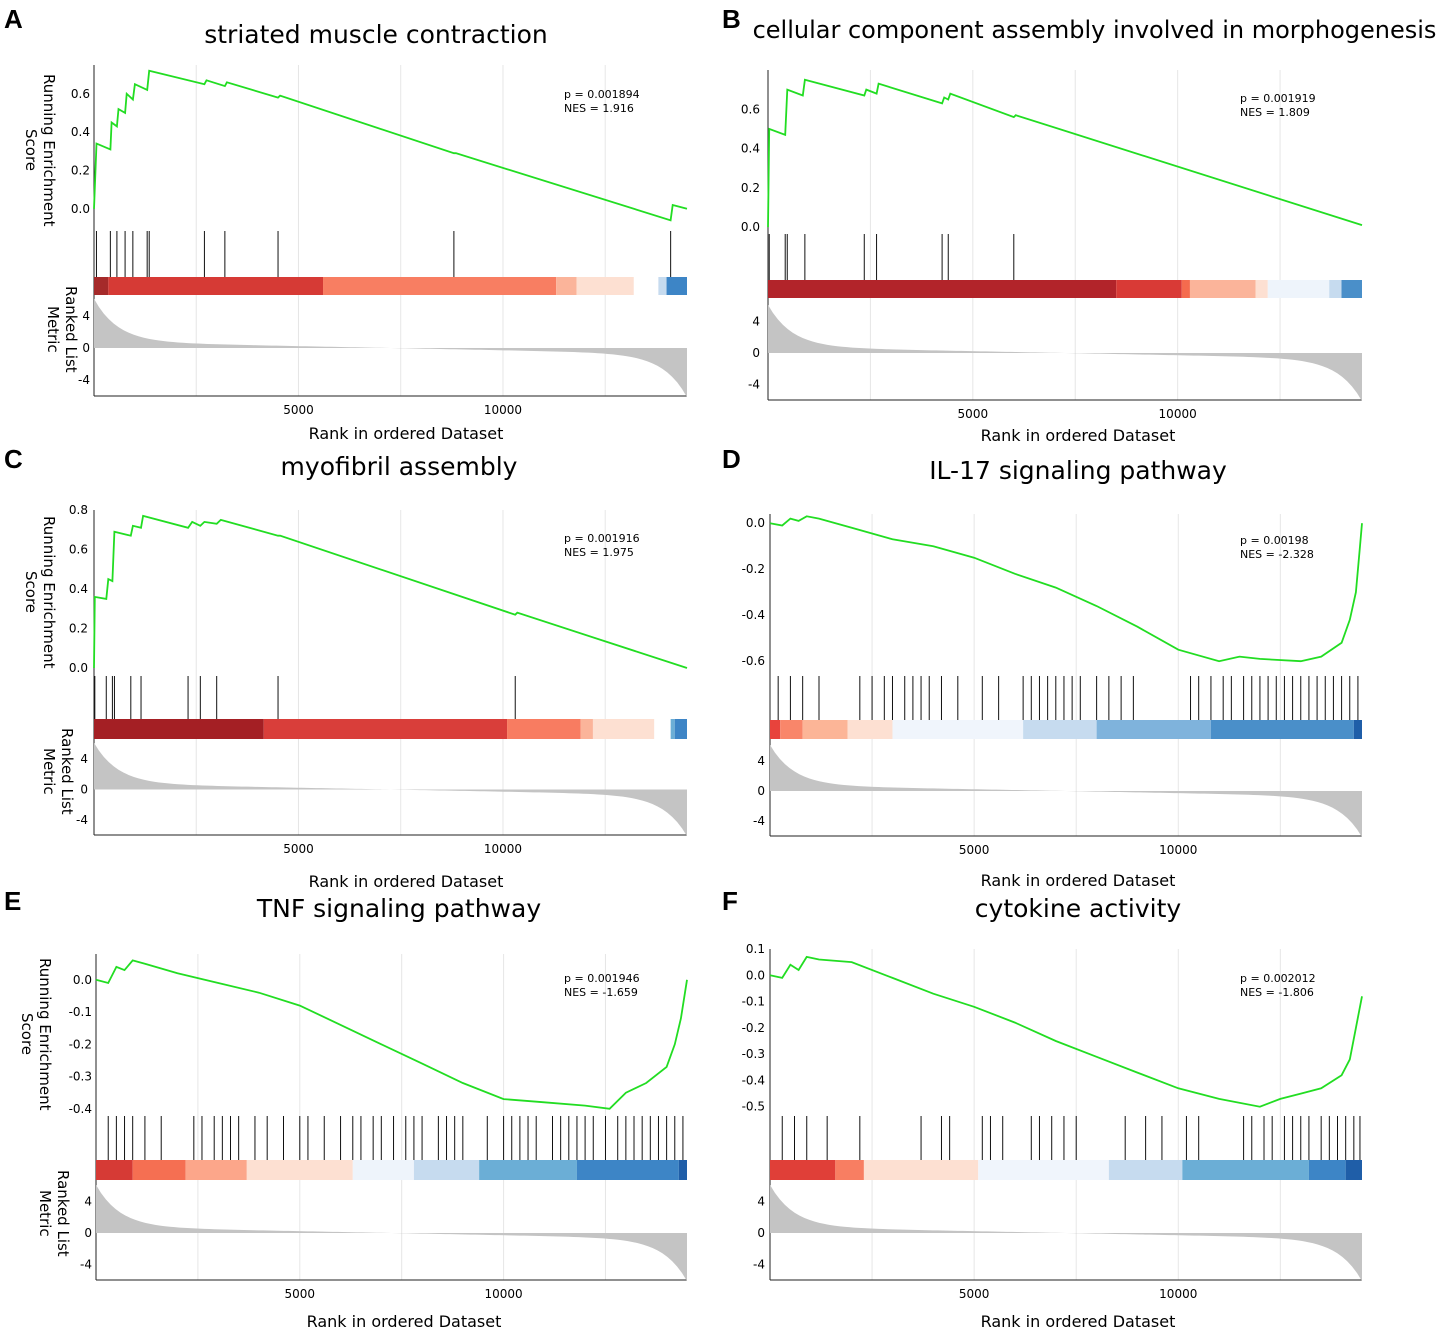 The image size is (1439, 1331). I want to click on stats-text: p = 0.001946 NES = -1.659, so click(602, 986).